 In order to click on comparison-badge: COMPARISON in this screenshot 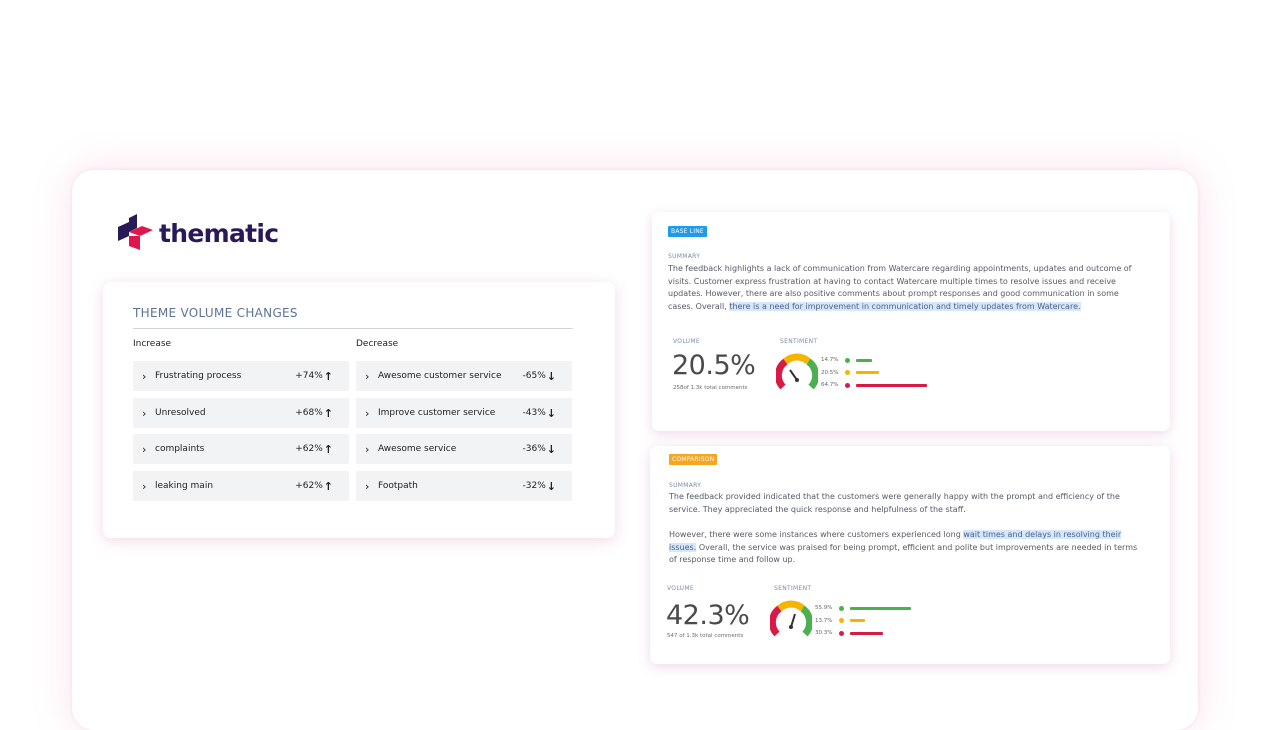, I will do `click(693, 459)`.